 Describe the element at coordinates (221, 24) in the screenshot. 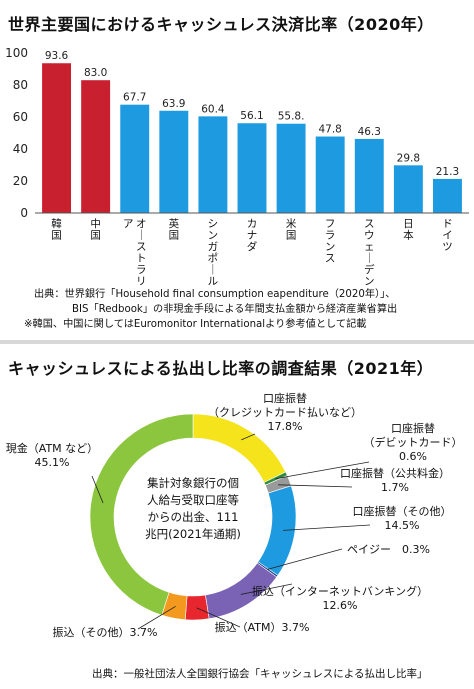

I see `bar-chart-title: 世界主要国におけるキャッシュレス決済比率（2020年）` at that location.